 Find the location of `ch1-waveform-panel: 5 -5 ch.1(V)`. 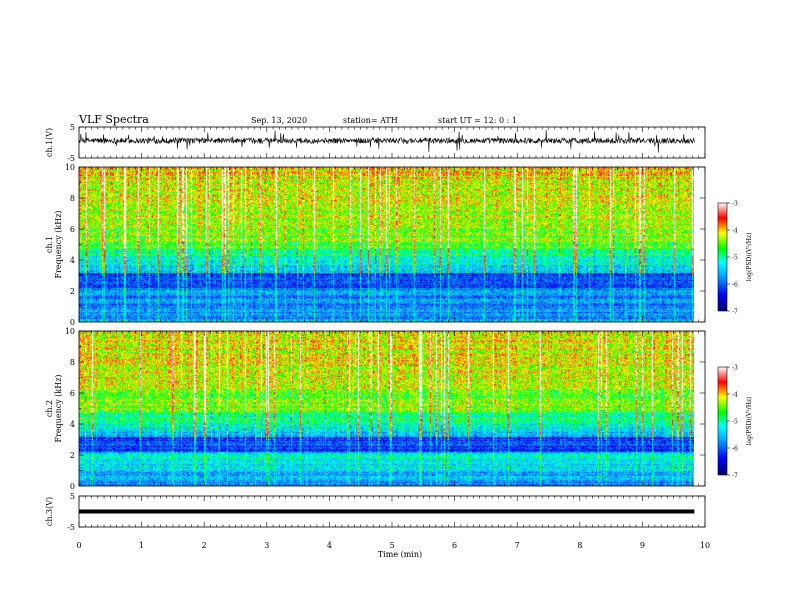

ch1-waveform-panel: 5 -5 ch.1(V) is located at coordinates (375, 143).